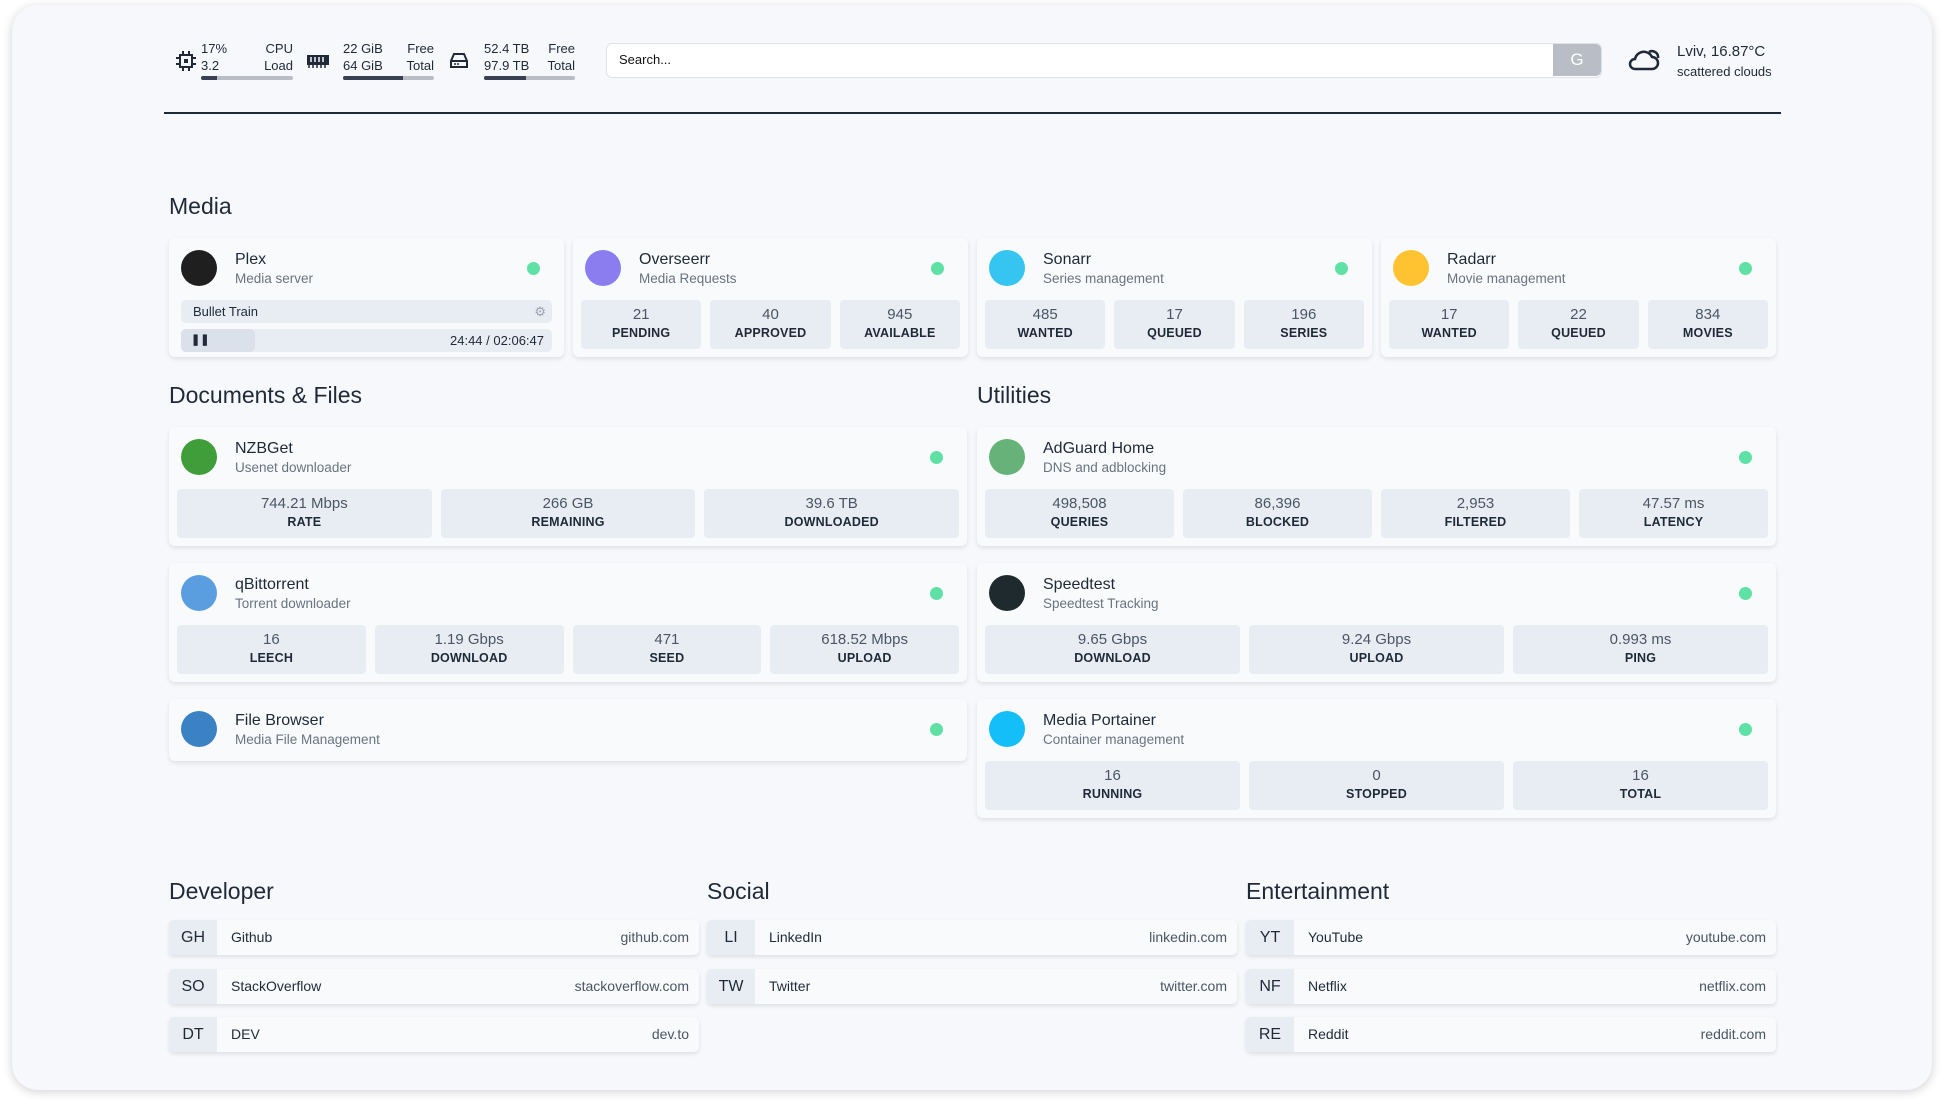 The width and height of the screenshot is (1944, 1104). Describe the element at coordinates (366, 340) in the screenshot. I see `playback-progress: ❚❚ 24:44 / 02:06:47` at that location.